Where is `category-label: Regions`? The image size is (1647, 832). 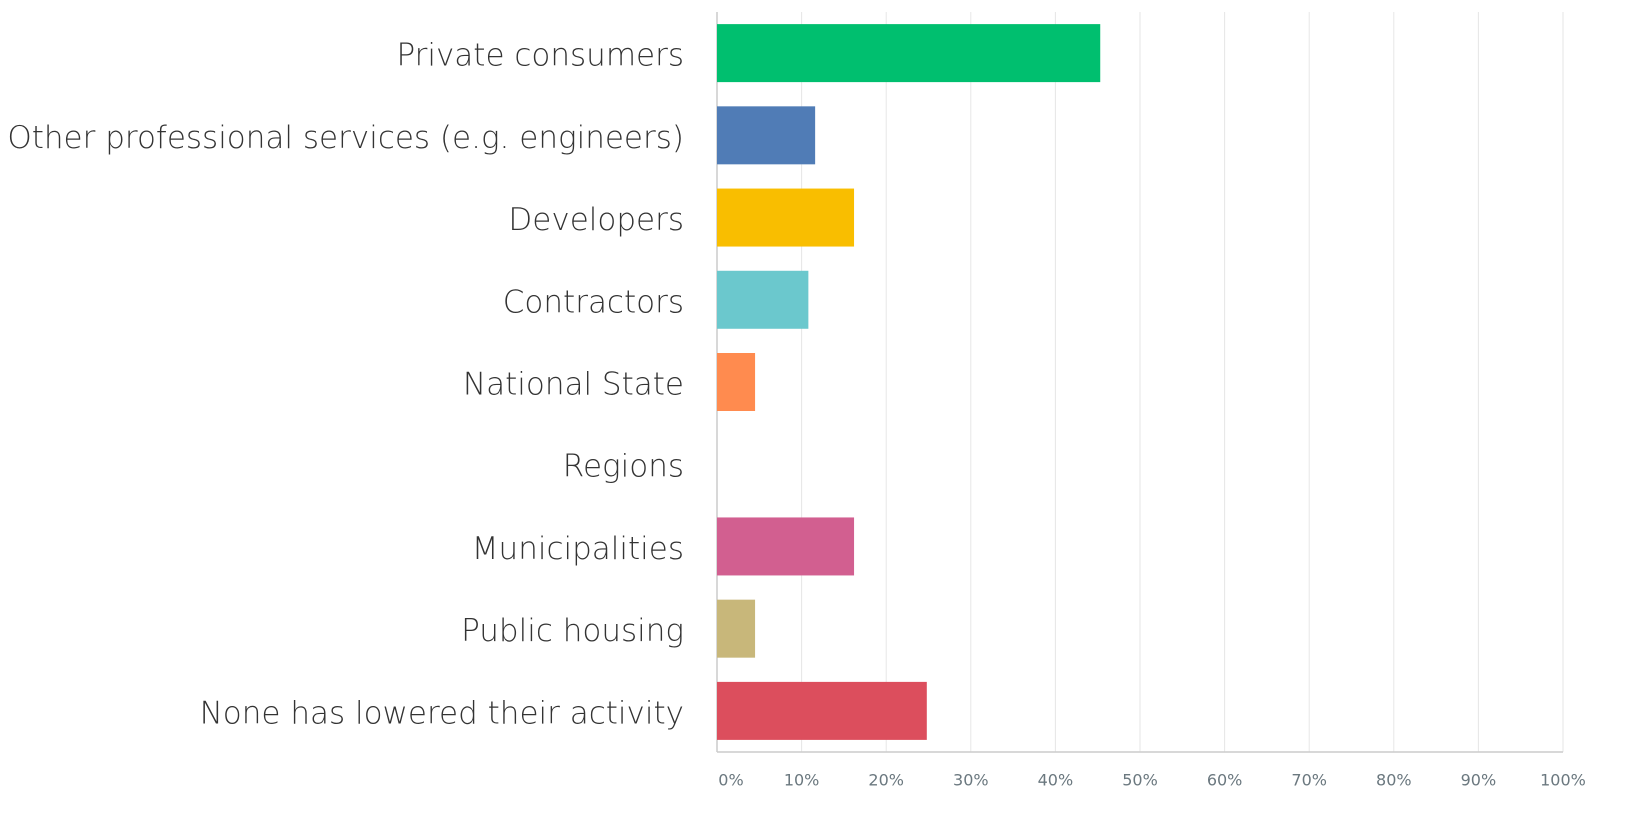
category-label: Regions is located at coordinates (623, 467).